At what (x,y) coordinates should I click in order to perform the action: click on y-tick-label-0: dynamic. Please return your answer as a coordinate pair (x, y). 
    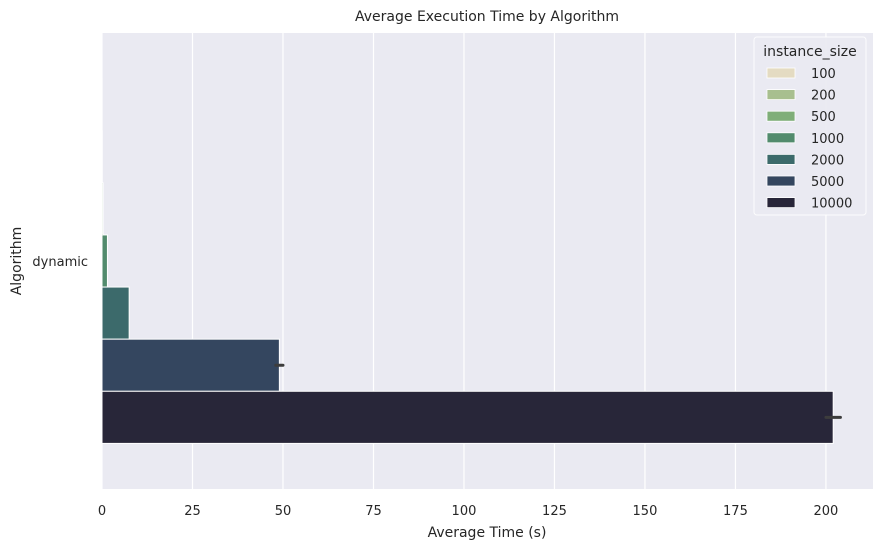
    Looking at the image, I should click on (60, 262).